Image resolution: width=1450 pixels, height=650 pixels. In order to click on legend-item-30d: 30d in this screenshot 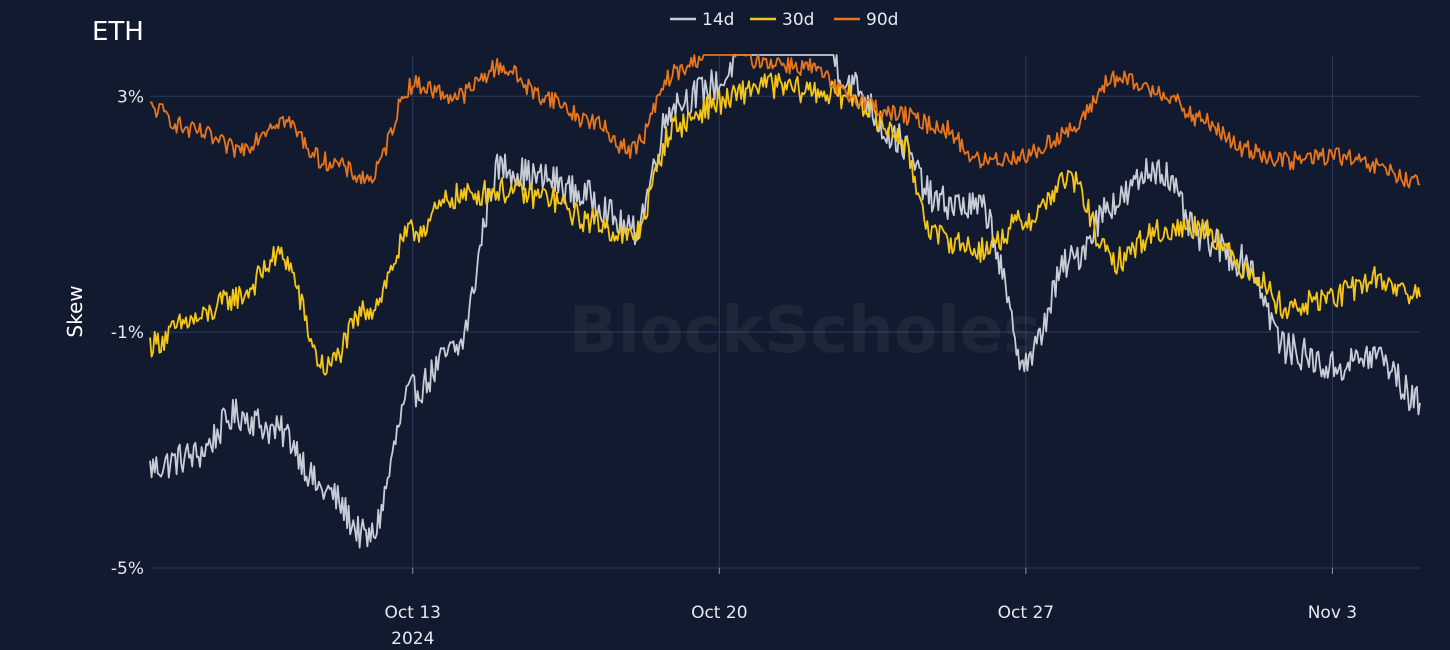, I will do `click(782, 20)`.